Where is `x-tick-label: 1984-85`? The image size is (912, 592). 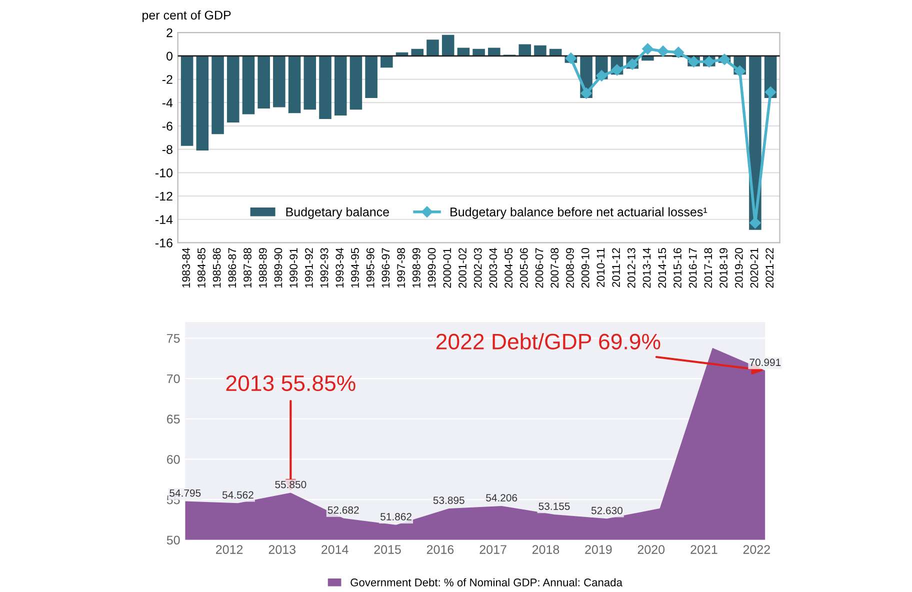 x-tick-label: 1984-85 is located at coordinates (202, 268).